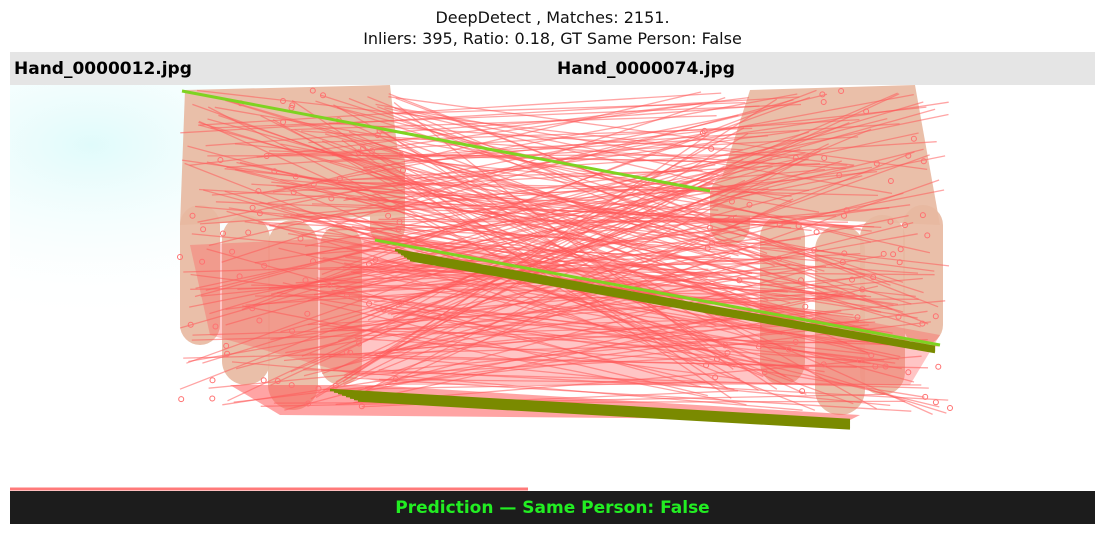 The width and height of the screenshot is (1105, 534). What do you see at coordinates (552, 68) in the screenshot?
I see `filename-bar: Hand_0000012.jpg Hand_0000074.jpg` at bounding box center [552, 68].